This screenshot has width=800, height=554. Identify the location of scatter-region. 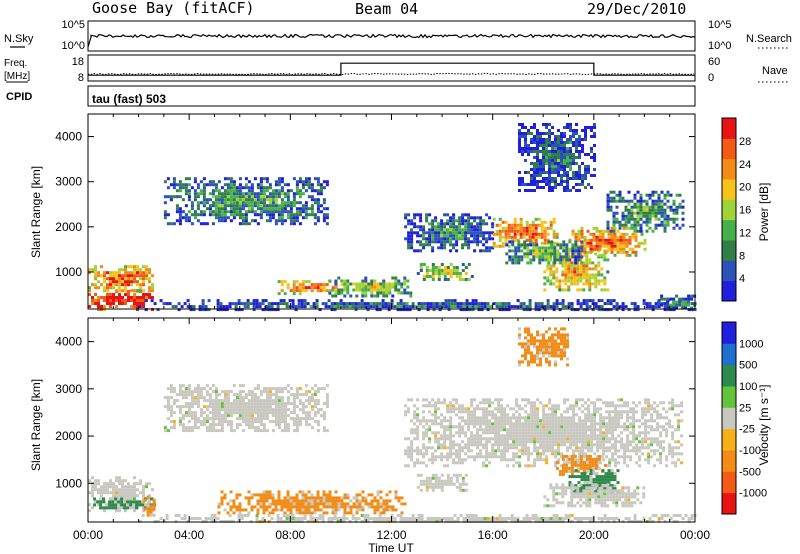
(310, 288).